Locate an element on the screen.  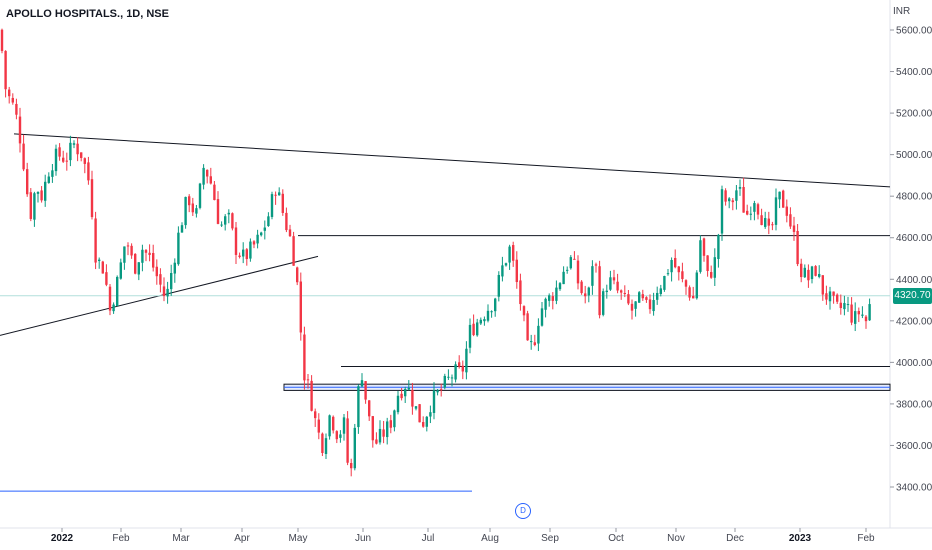
time-tick-label: Sep is located at coordinates (550, 538).